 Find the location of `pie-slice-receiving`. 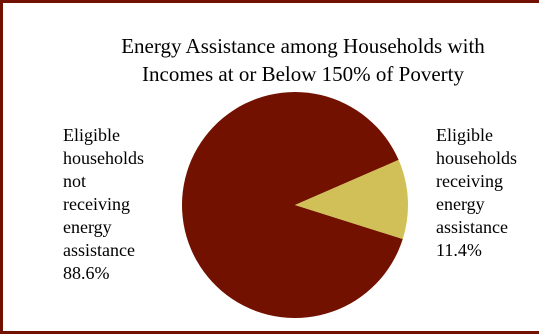

pie-slice-receiving is located at coordinates (351, 199).